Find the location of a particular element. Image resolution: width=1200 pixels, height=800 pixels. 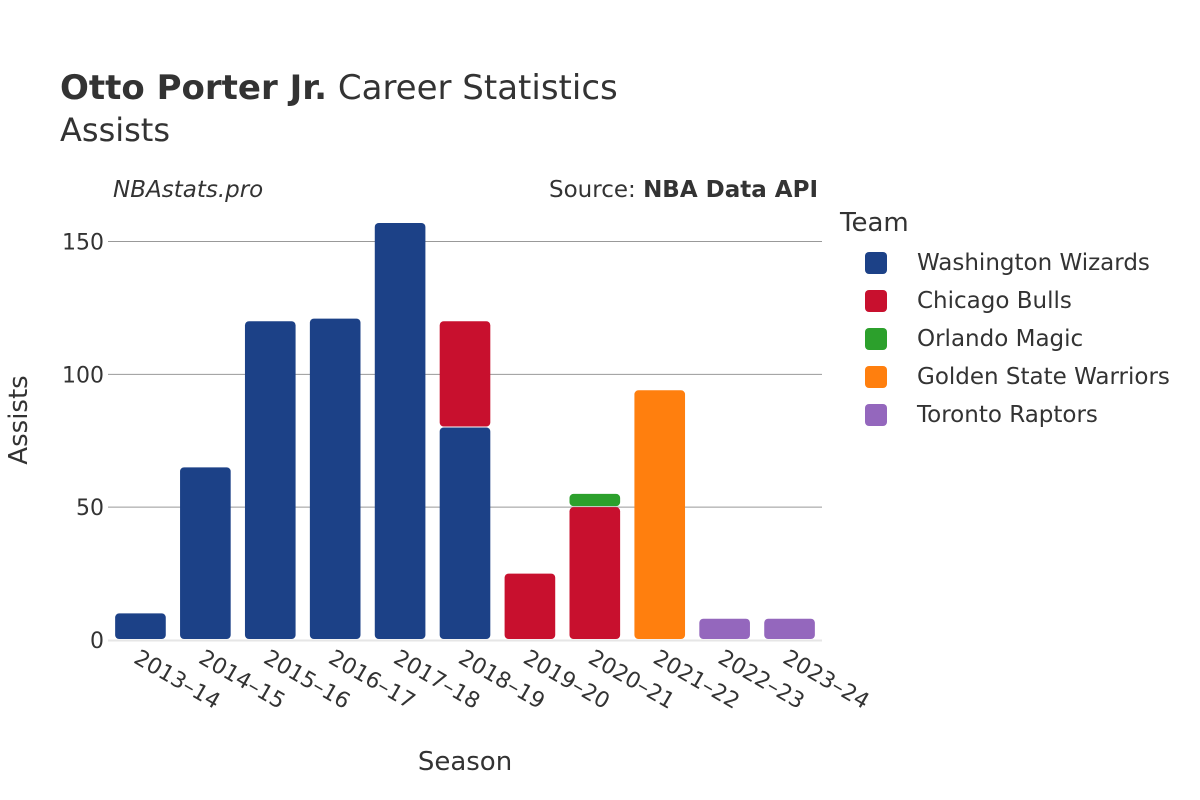

x-axis-label: Season is located at coordinates (465, 762).